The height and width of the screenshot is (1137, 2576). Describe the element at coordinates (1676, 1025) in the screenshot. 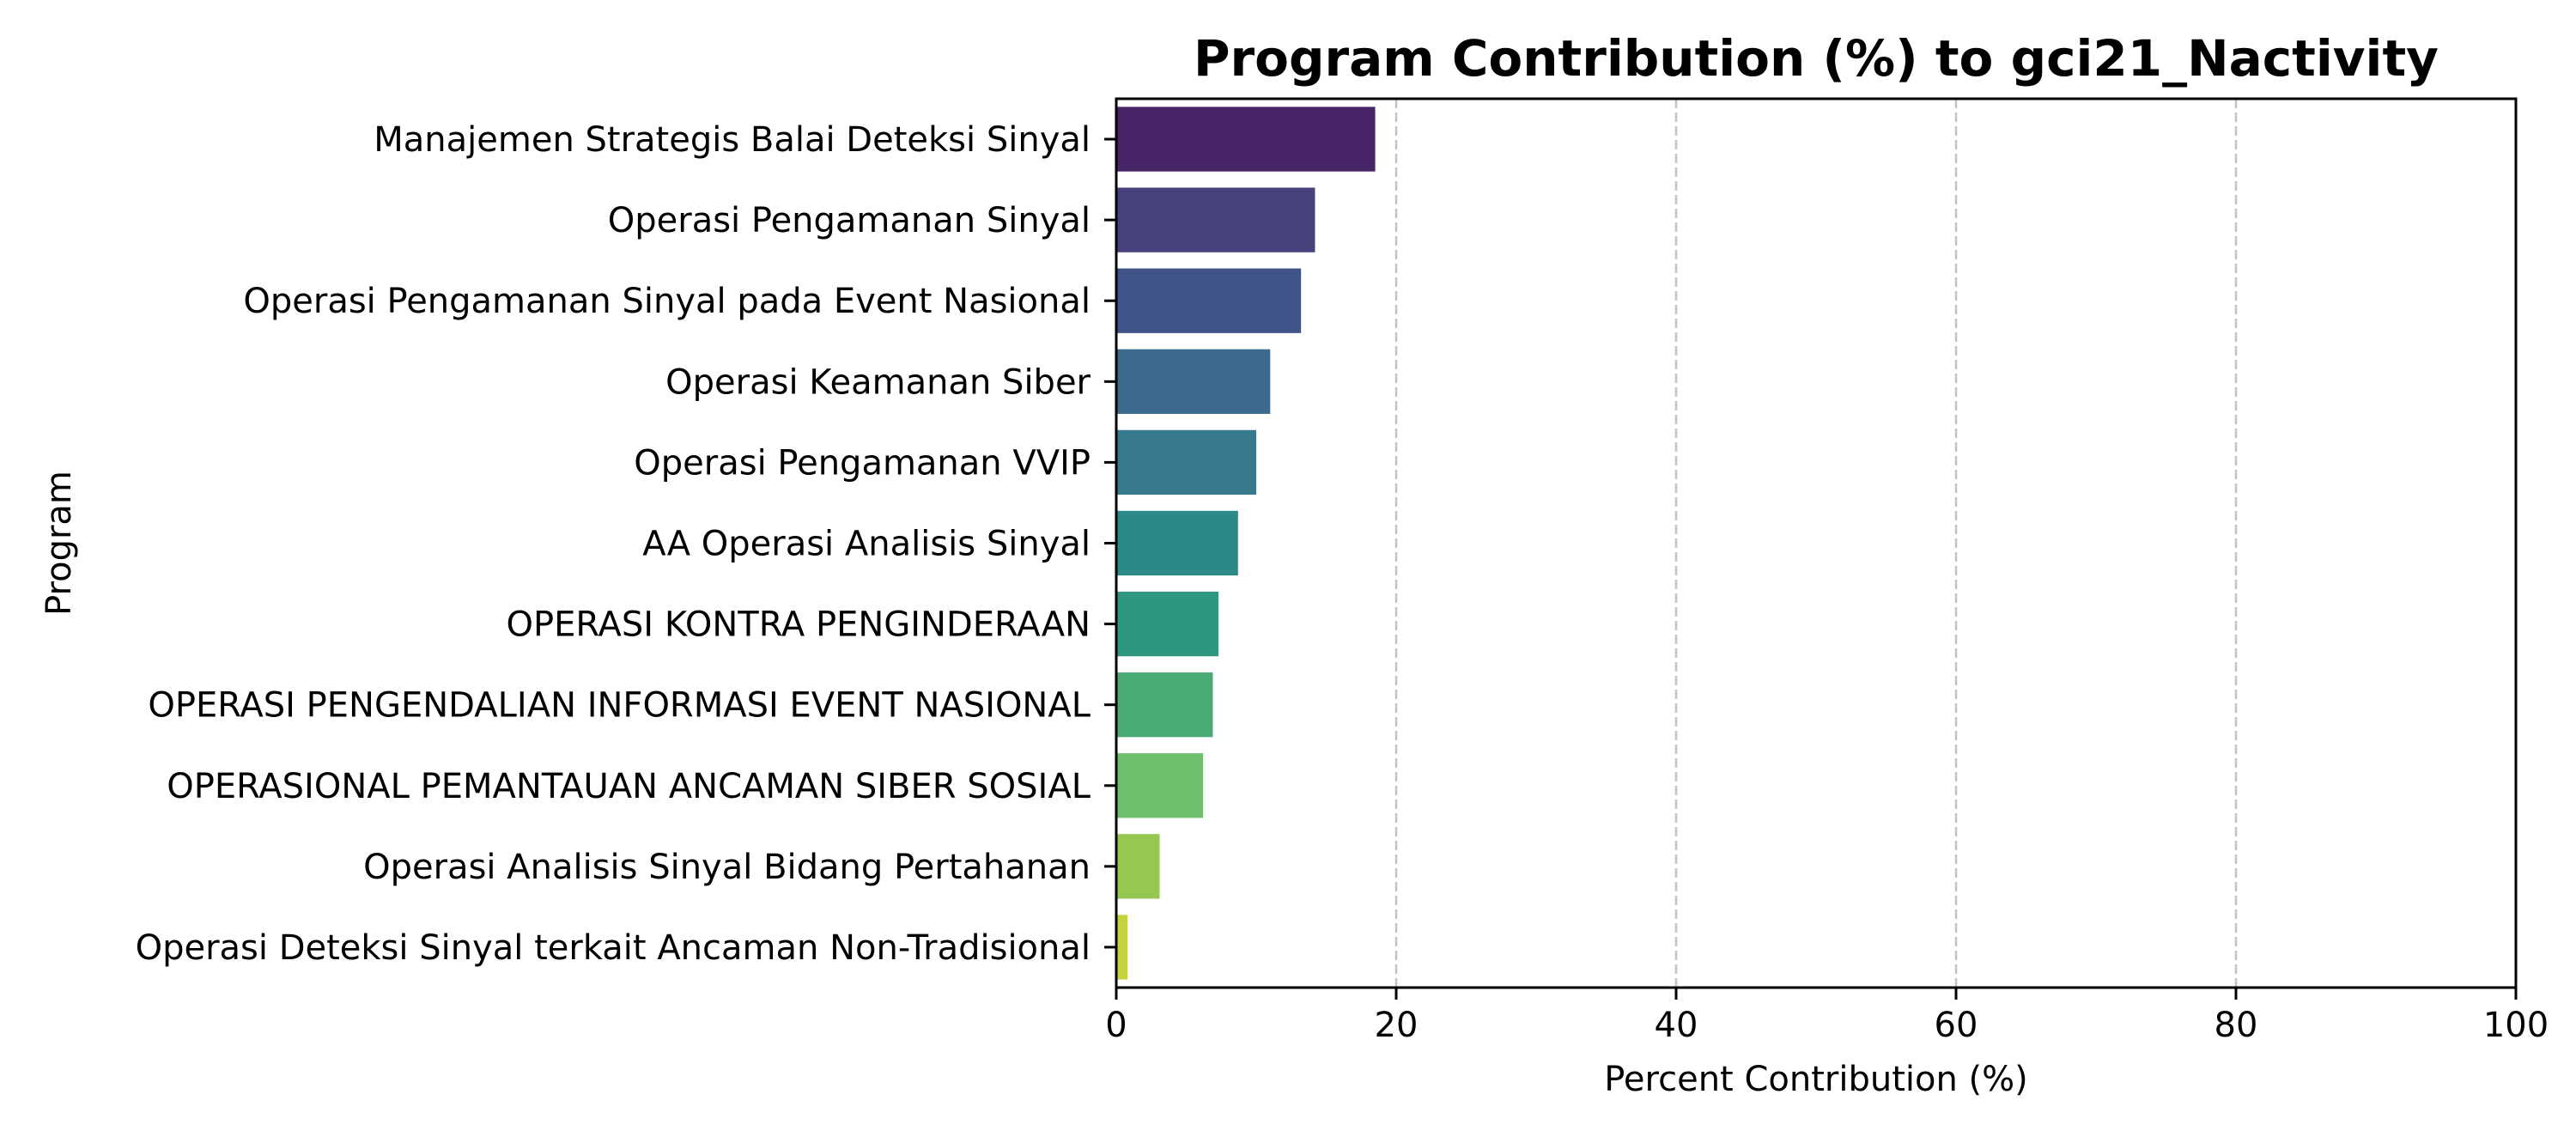

I see `x-tick-label: 40` at that location.